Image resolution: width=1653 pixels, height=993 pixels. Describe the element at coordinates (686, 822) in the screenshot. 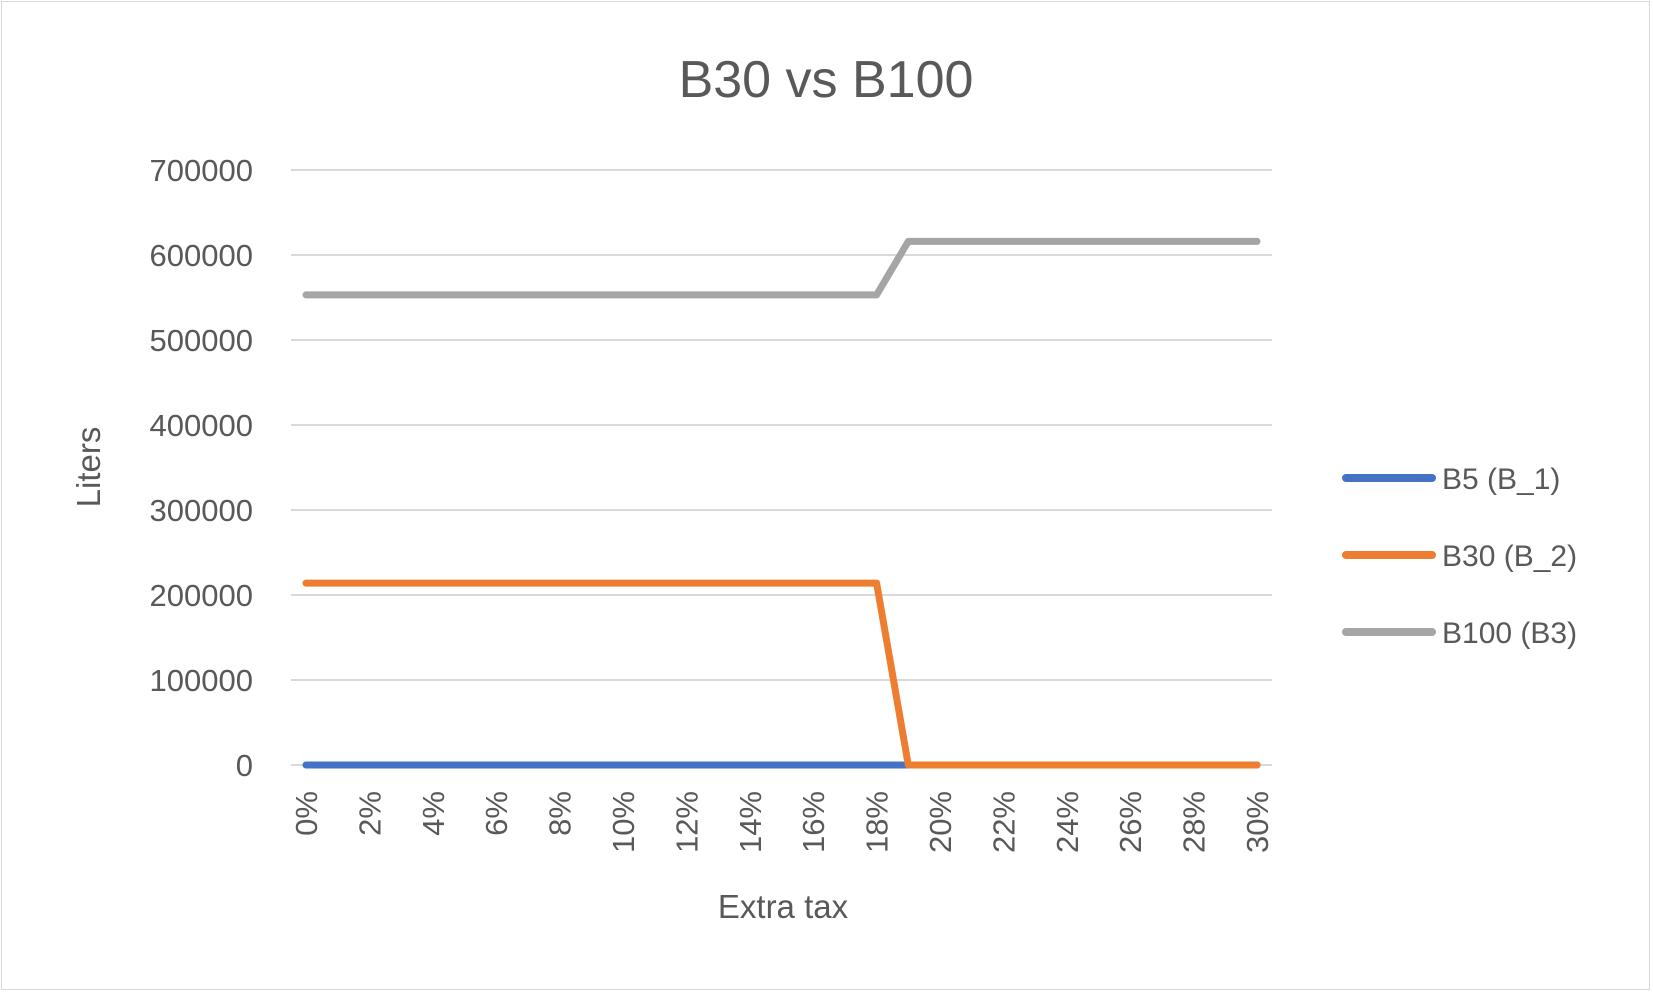

I see `x-tick-label: 12%` at that location.